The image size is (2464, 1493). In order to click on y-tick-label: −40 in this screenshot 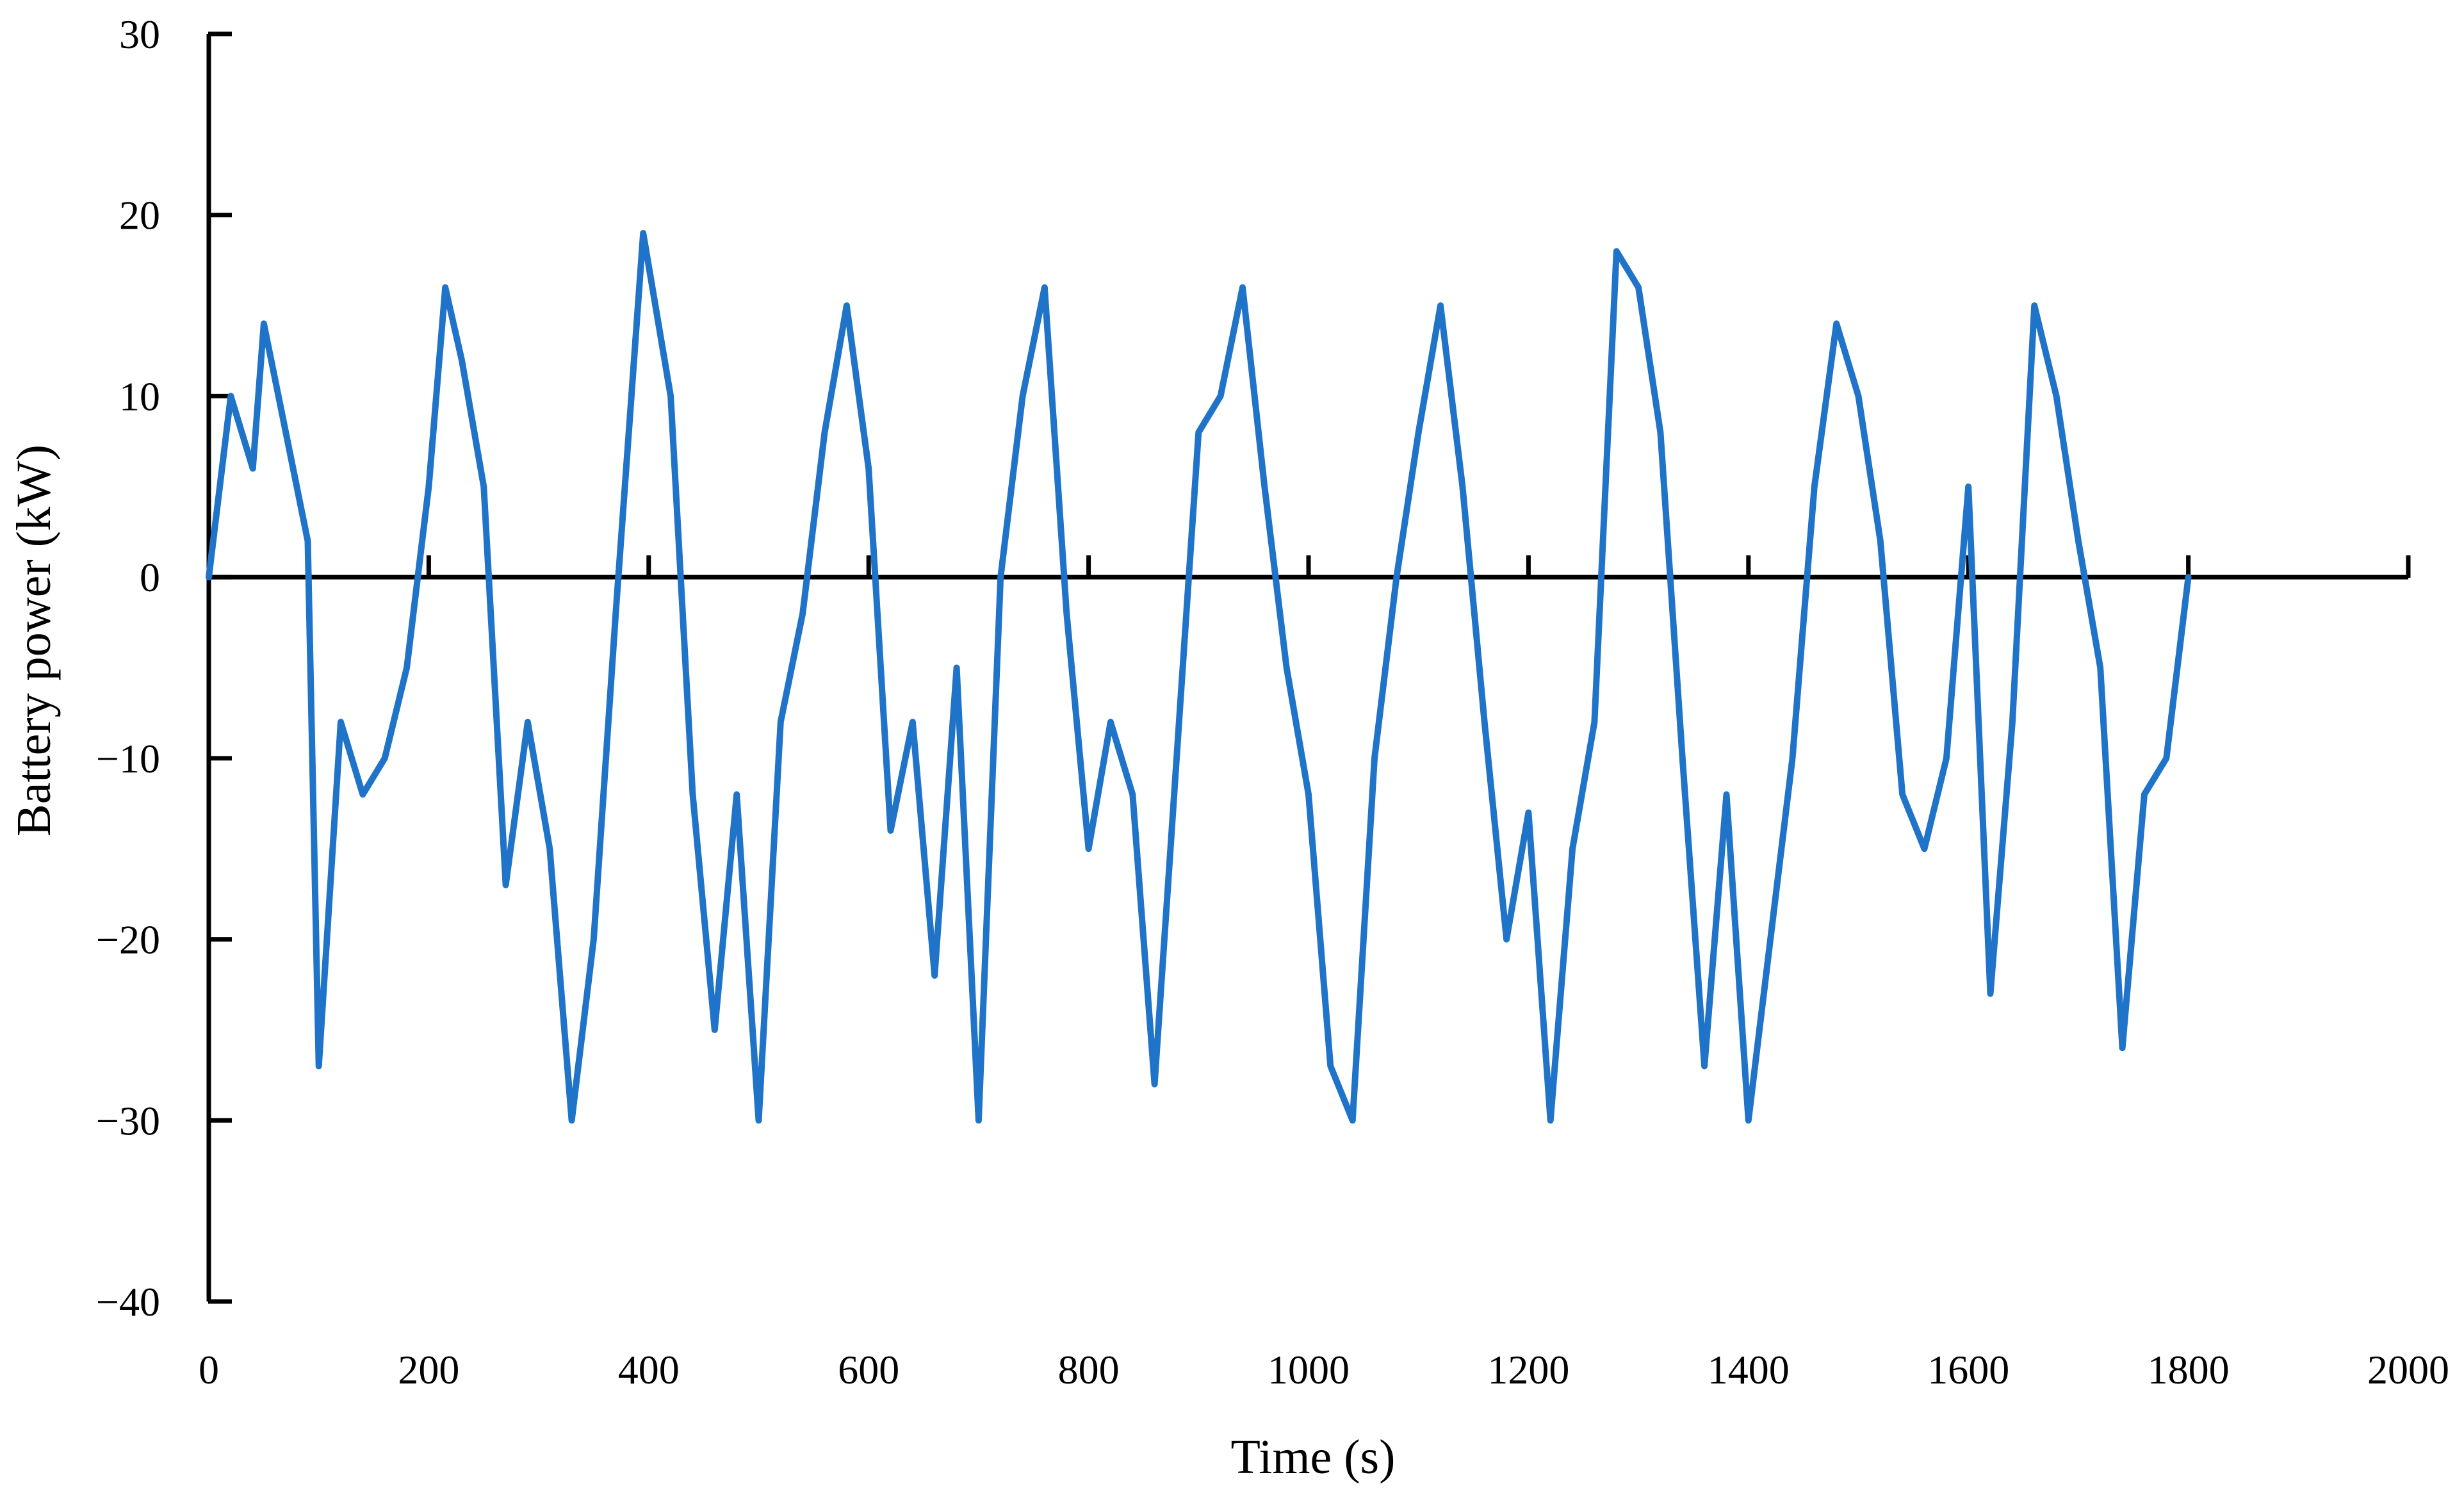, I will do `click(128, 1302)`.